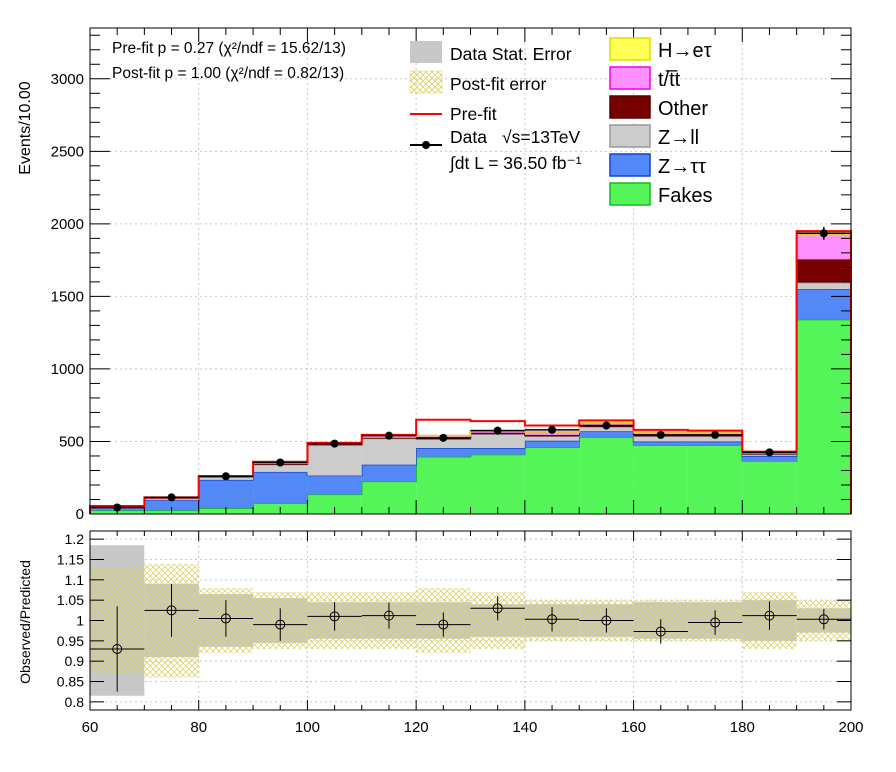  I want to click on legend-postfit-error-label: Post-fit error, so click(498, 84).